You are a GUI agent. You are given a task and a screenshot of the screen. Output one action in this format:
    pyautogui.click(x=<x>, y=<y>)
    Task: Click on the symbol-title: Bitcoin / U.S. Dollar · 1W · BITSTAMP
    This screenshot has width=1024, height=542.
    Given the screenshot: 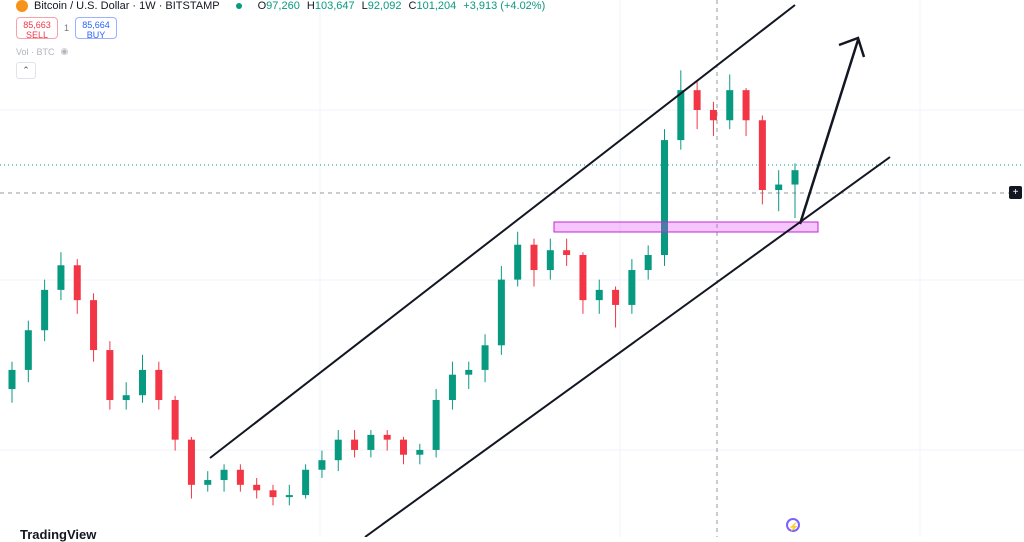 What is the action you would take?
    pyautogui.click(x=127, y=6)
    